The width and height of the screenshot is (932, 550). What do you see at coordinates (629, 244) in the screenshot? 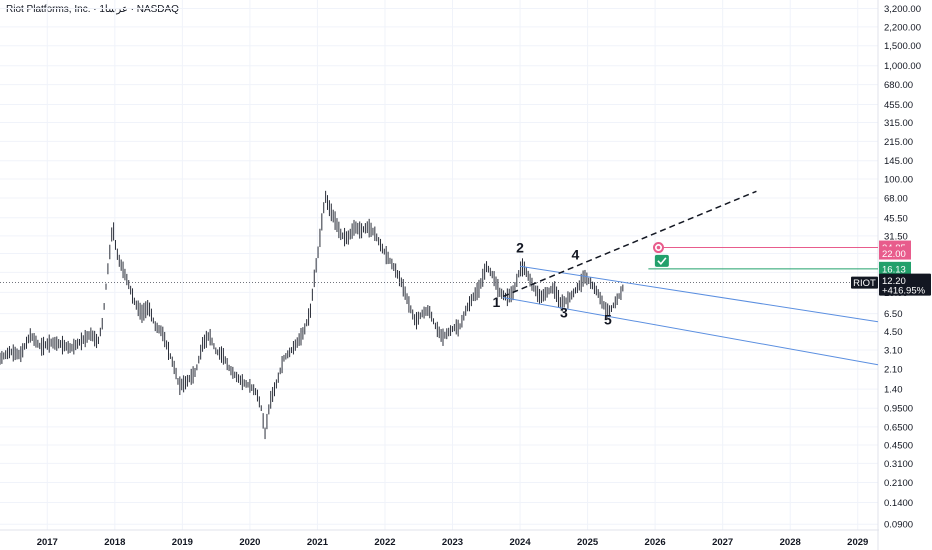
I see `trend-dashed-line` at bounding box center [629, 244].